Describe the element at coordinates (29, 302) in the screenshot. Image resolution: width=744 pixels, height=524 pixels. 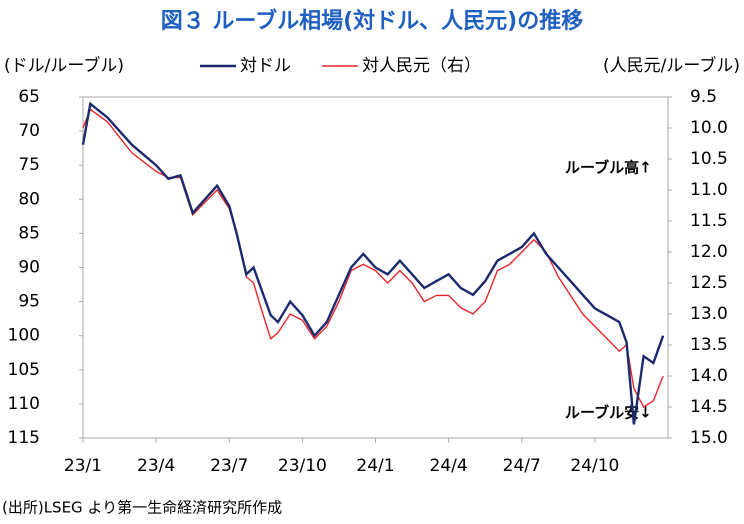
I see `y-tick-label: 95` at that location.